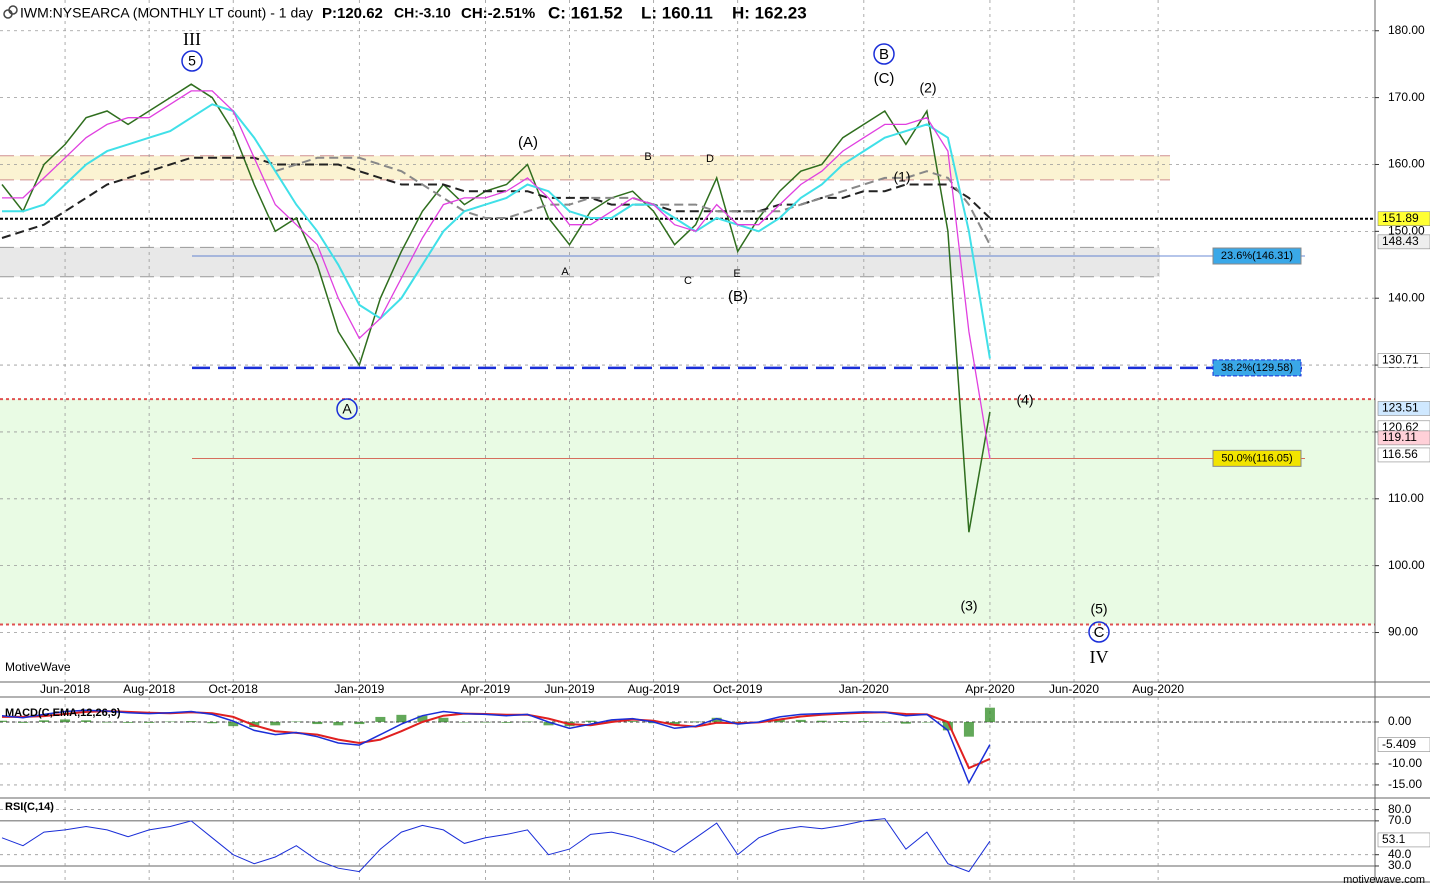  What do you see at coordinates (498, 13) in the screenshot?
I see `header-stat: CH:-2.51%` at bounding box center [498, 13].